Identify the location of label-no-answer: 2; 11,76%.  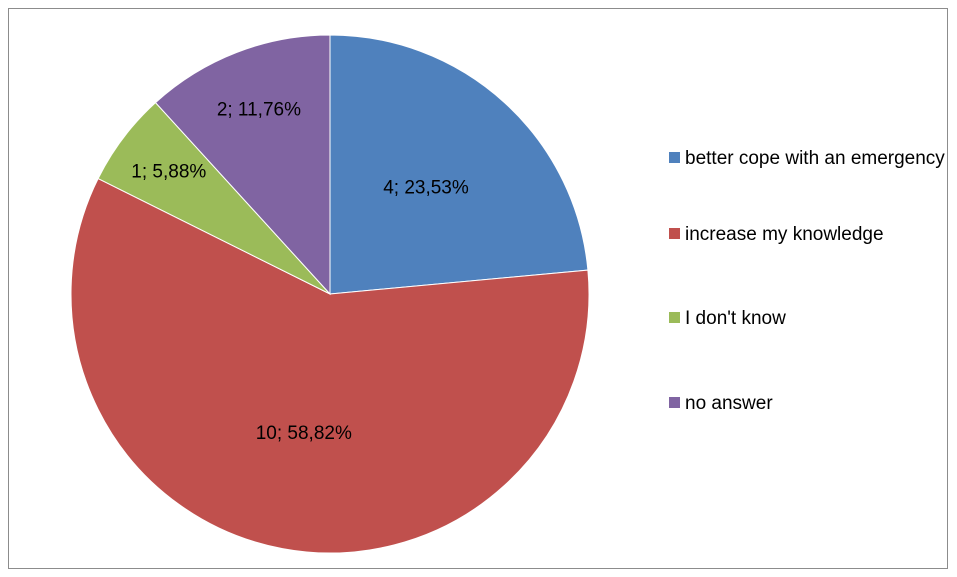
(259, 110).